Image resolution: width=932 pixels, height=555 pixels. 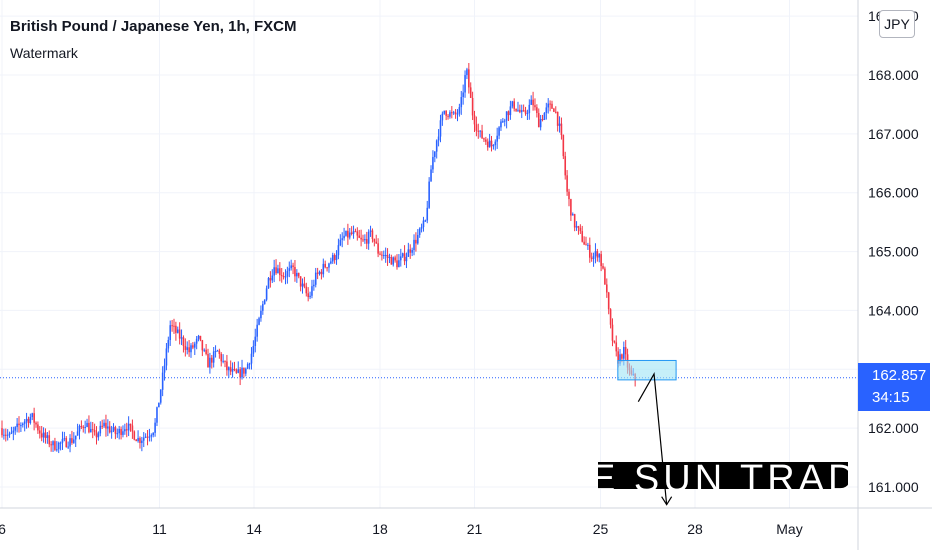 I want to click on y-tick-label: 167.000, so click(x=893, y=134).